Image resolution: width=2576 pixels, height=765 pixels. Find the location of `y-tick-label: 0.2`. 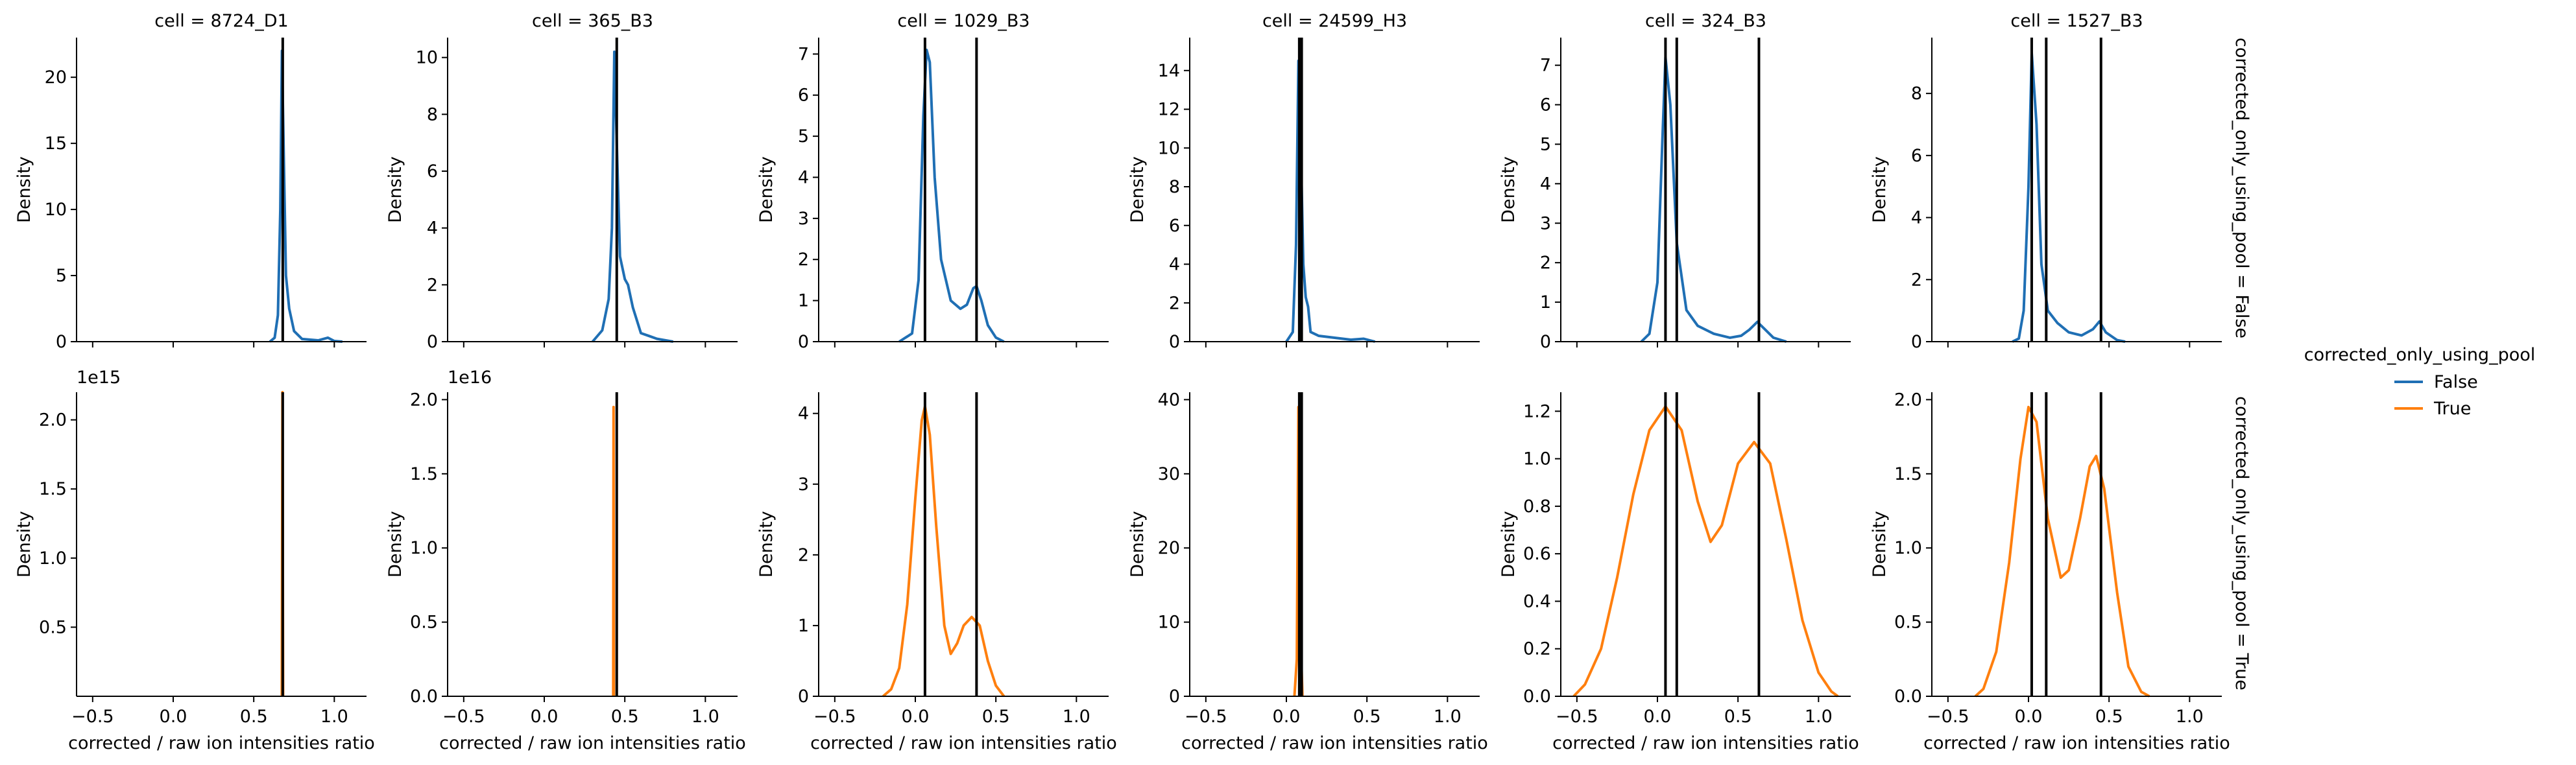

y-tick-label: 0.2 is located at coordinates (1537, 649).